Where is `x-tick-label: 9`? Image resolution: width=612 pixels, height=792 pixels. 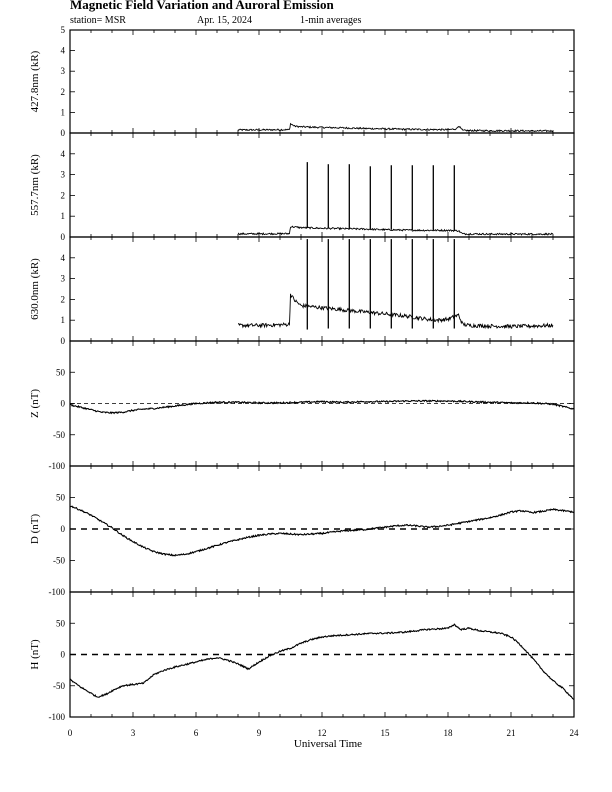 x-tick-label: 9 is located at coordinates (259, 733).